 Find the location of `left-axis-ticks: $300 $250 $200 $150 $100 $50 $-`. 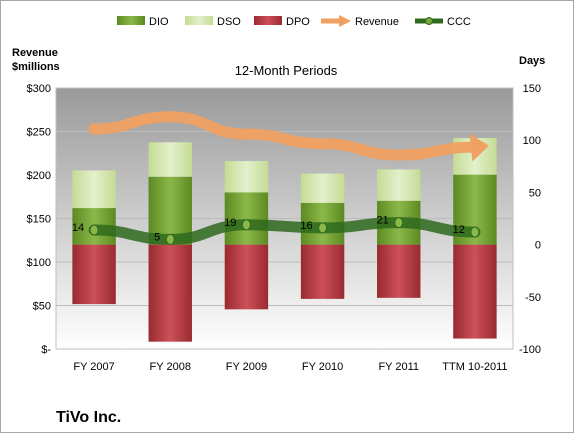

left-axis-ticks: $300 $250 $200 $150 $100 $50 $- is located at coordinates (39, 219).